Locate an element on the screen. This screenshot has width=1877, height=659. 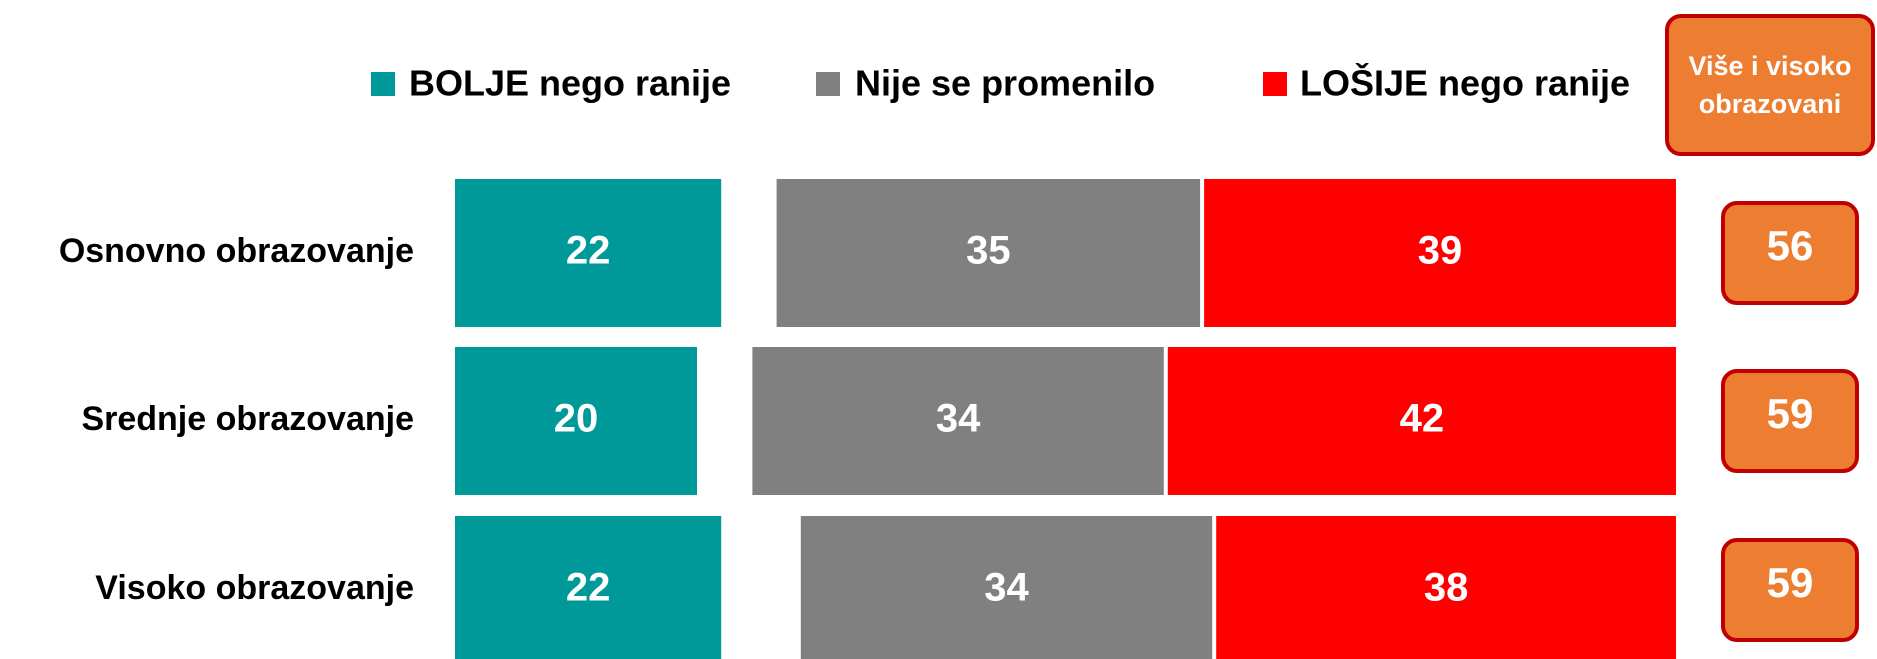
category-label: Osnovno obrazovanje is located at coordinates (236, 251).